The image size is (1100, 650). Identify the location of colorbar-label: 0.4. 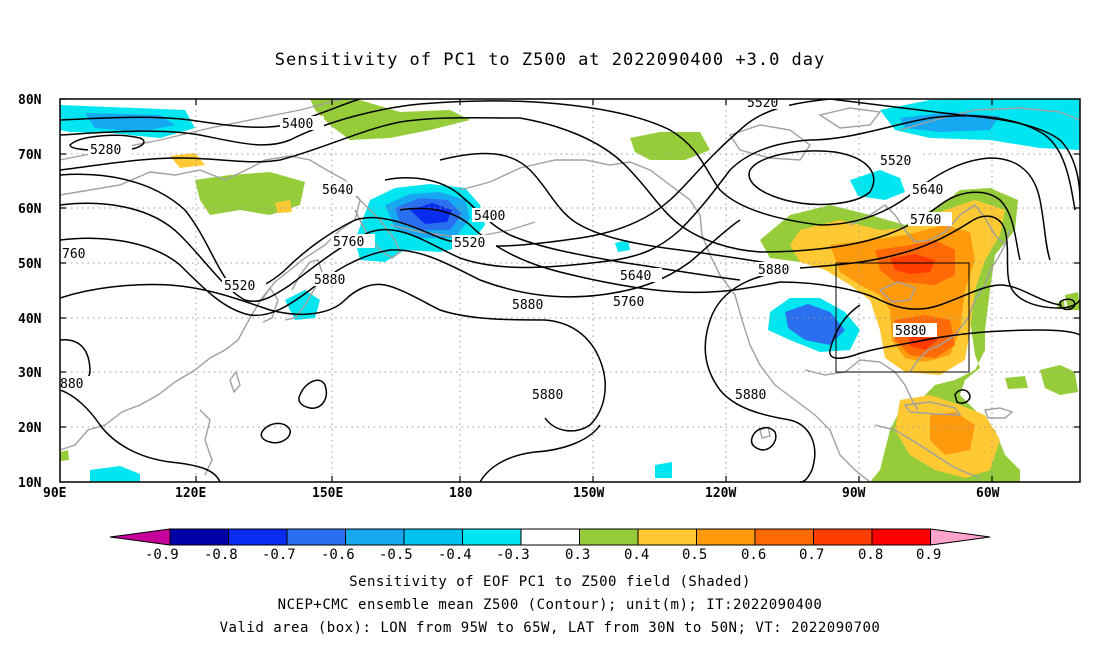
(636, 555).